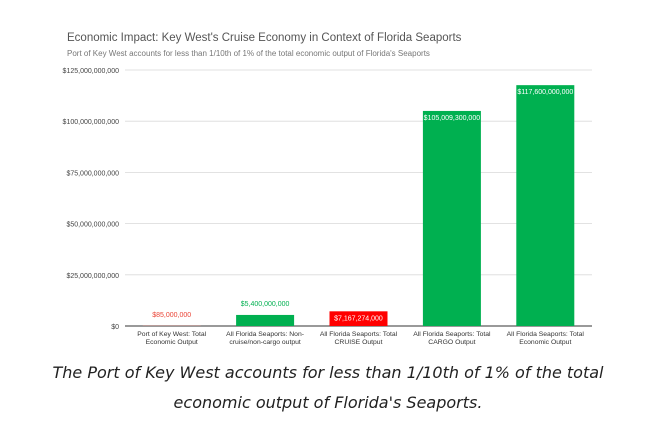 This screenshot has width=656, height=433. What do you see at coordinates (265, 304) in the screenshot?
I see `bar-value-label: $5,400,000,000` at bounding box center [265, 304].